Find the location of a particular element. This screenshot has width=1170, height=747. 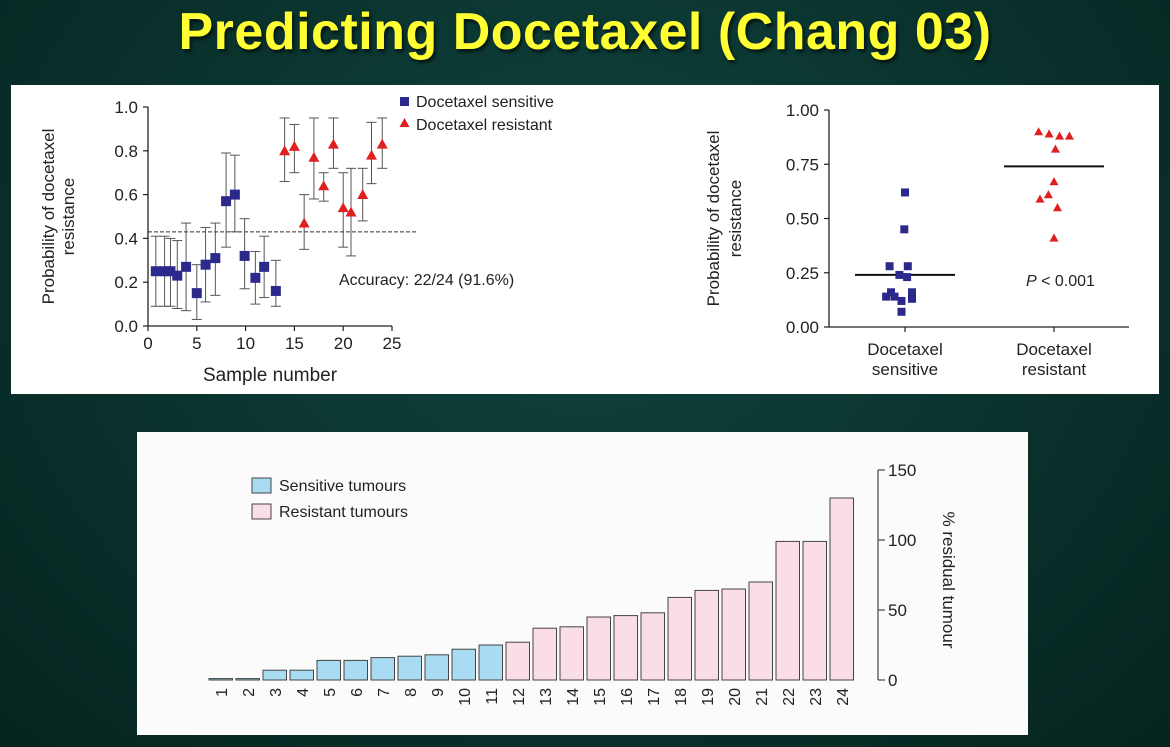

accuracy-annotation: Accuracy: 22/24 (91.6%) is located at coordinates (426, 280).